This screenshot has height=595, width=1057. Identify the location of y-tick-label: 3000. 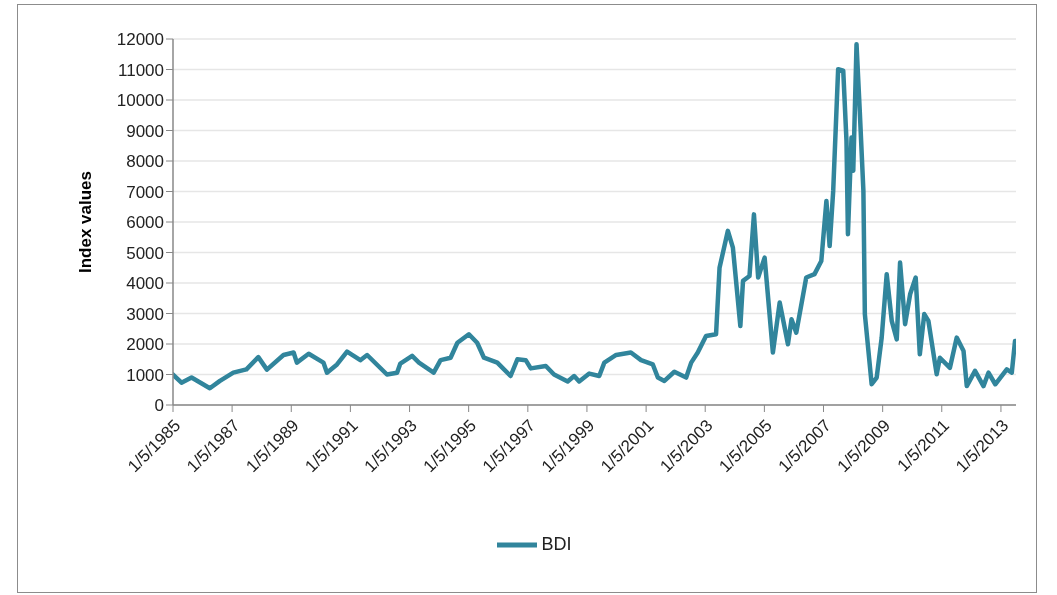
(145, 314).